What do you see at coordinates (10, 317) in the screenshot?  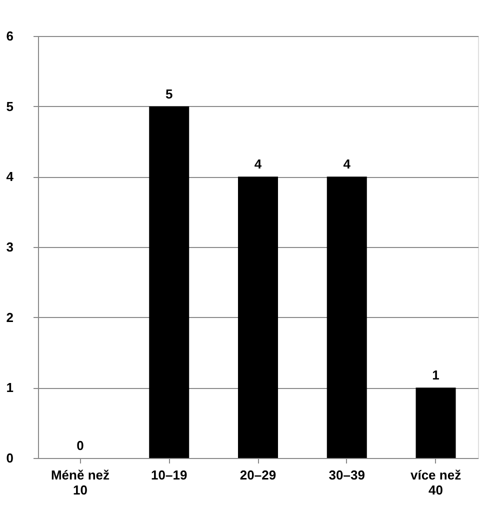 I see `y-tick-label: 2` at bounding box center [10, 317].